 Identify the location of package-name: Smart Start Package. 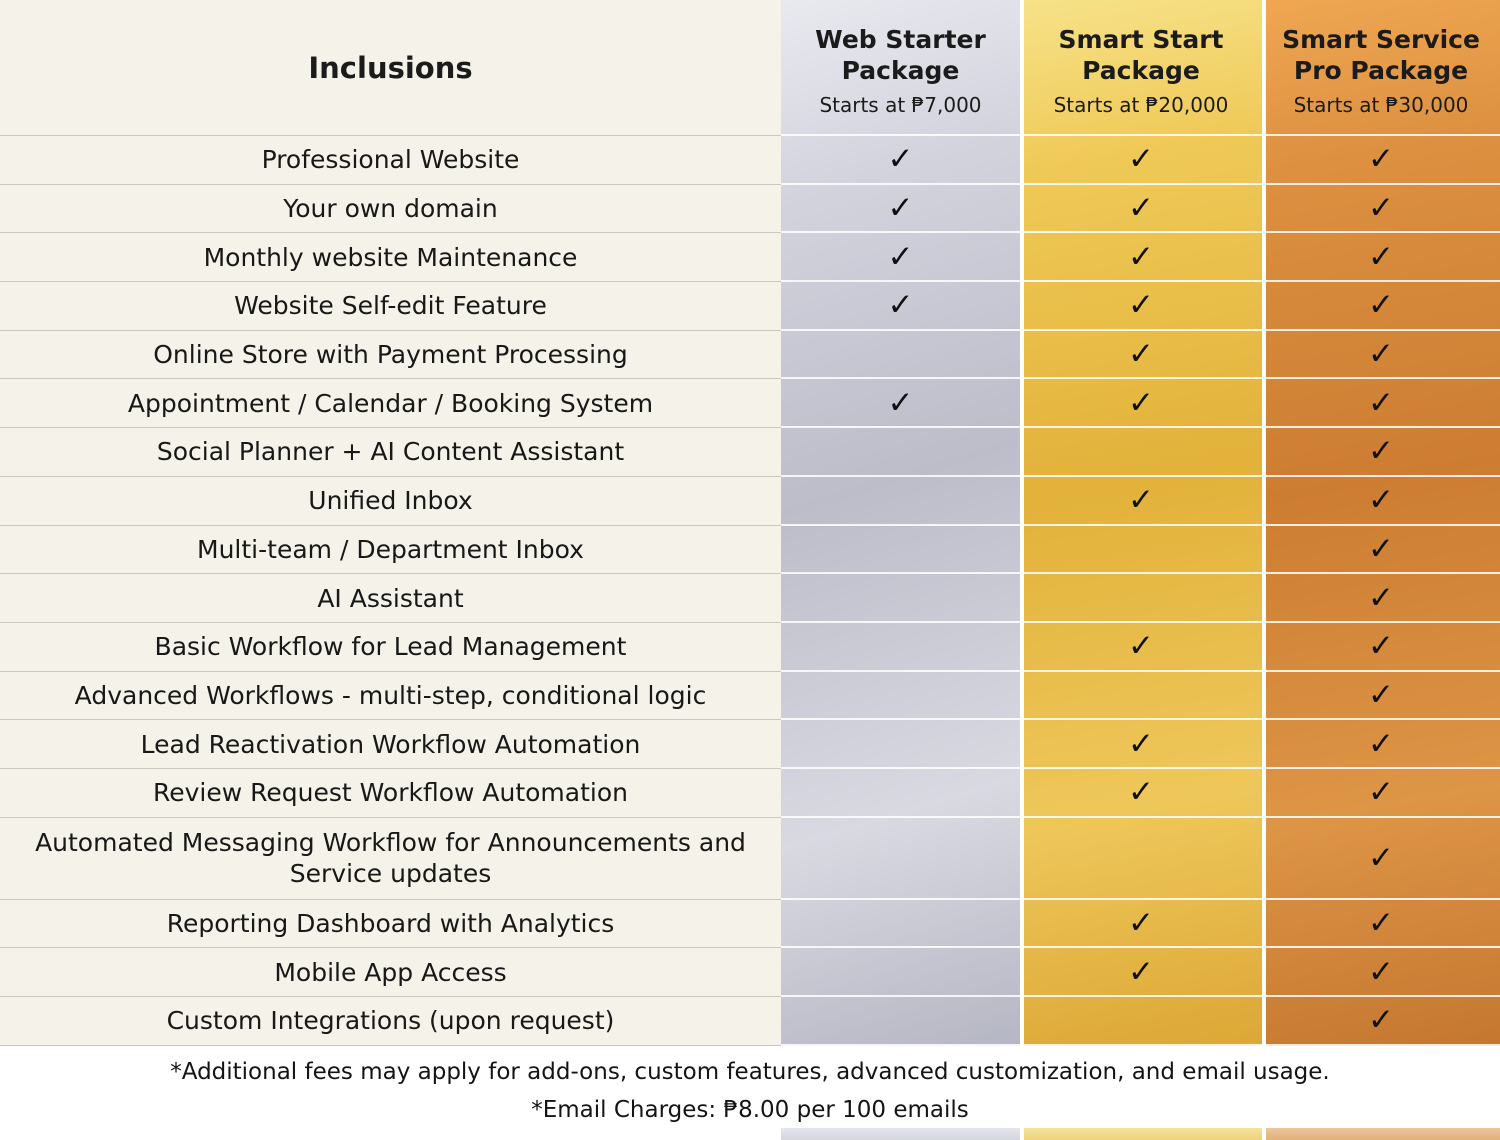
(1141, 55).